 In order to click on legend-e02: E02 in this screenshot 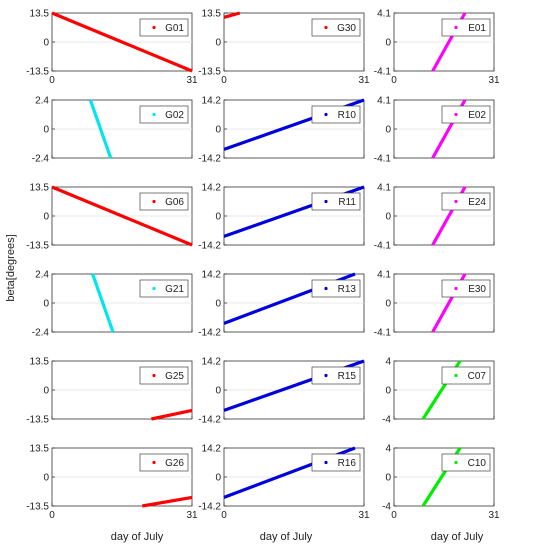, I will do `click(466, 114)`.